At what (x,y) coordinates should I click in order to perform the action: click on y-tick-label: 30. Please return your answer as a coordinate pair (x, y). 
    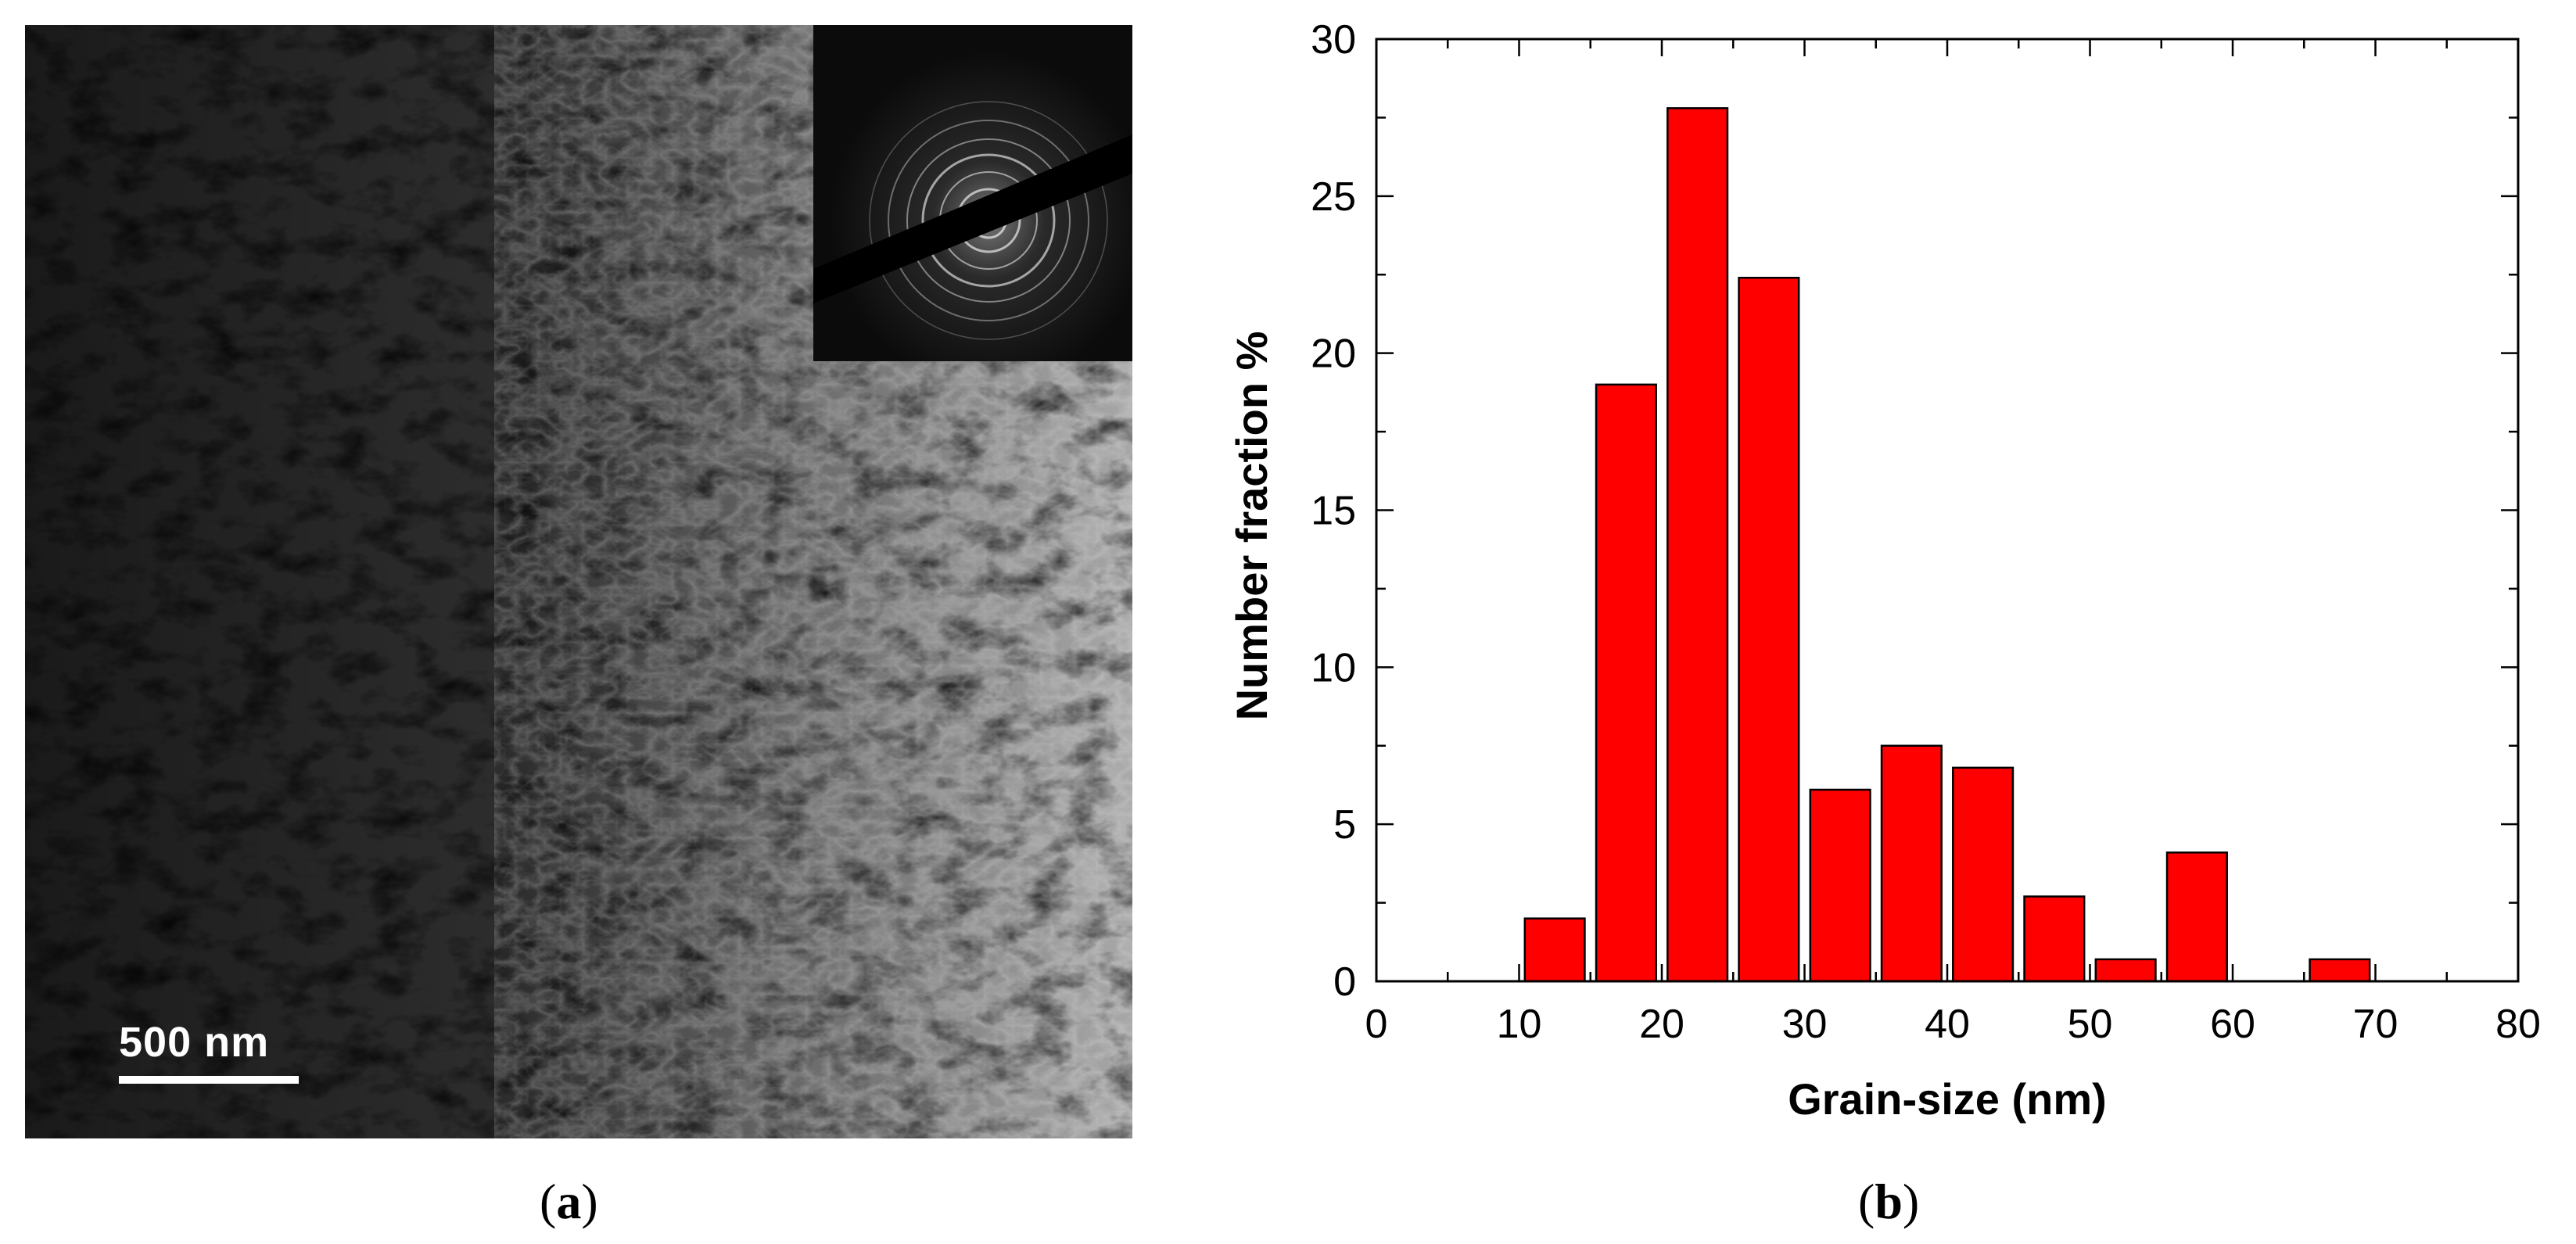
    Looking at the image, I should click on (1333, 40).